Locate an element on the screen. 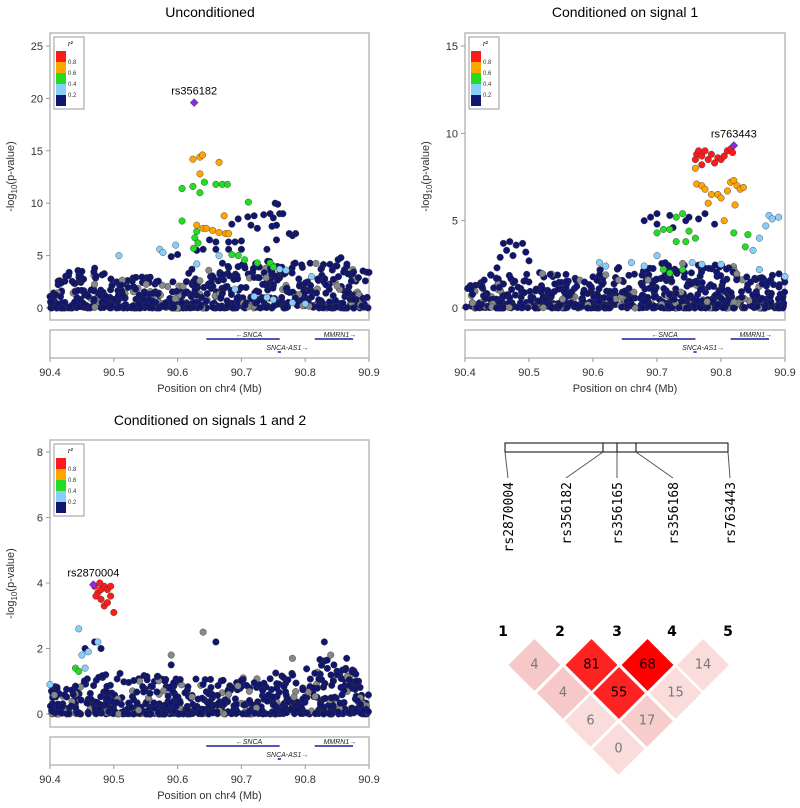 The image size is (800, 808). x-axis-label: Position on chr4 (Mb) is located at coordinates (209, 389).